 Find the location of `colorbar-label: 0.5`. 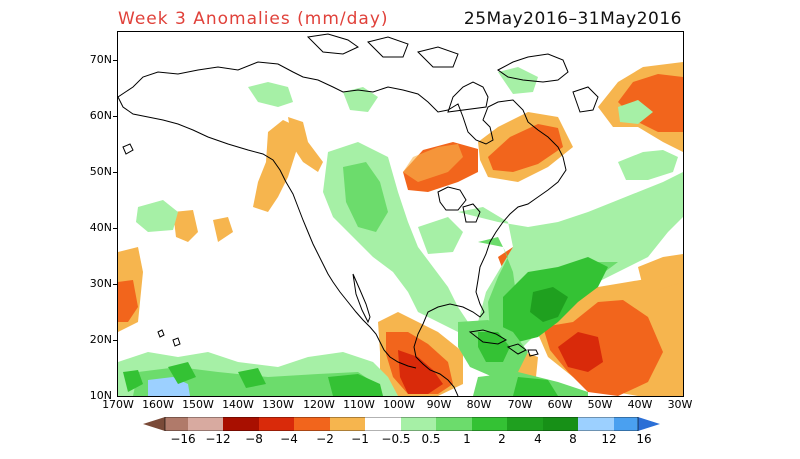

colorbar-label: 0.5 is located at coordinates (431, 439).